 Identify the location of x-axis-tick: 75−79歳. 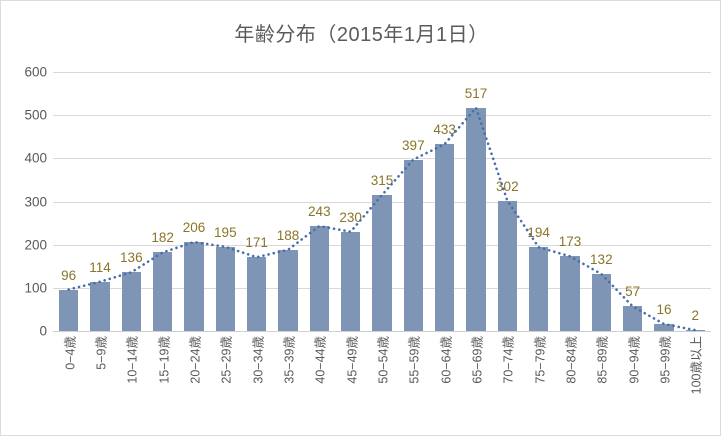
(538, 384).